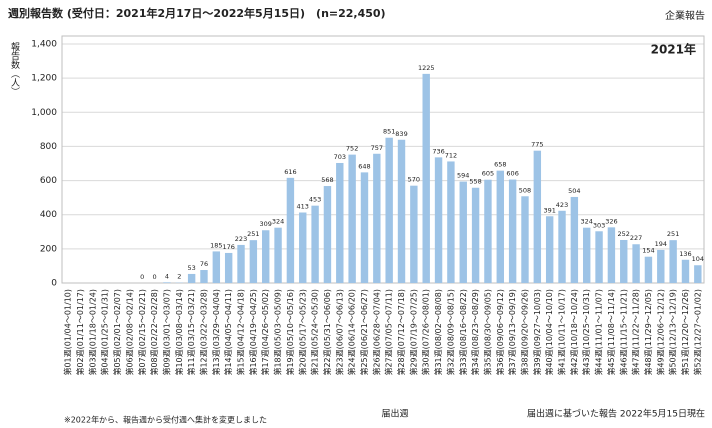  Describe the element at coordinates (673, 332) in the screenshot. I see `x-tick-label: 第50週(12/13～12/19)` at that location.